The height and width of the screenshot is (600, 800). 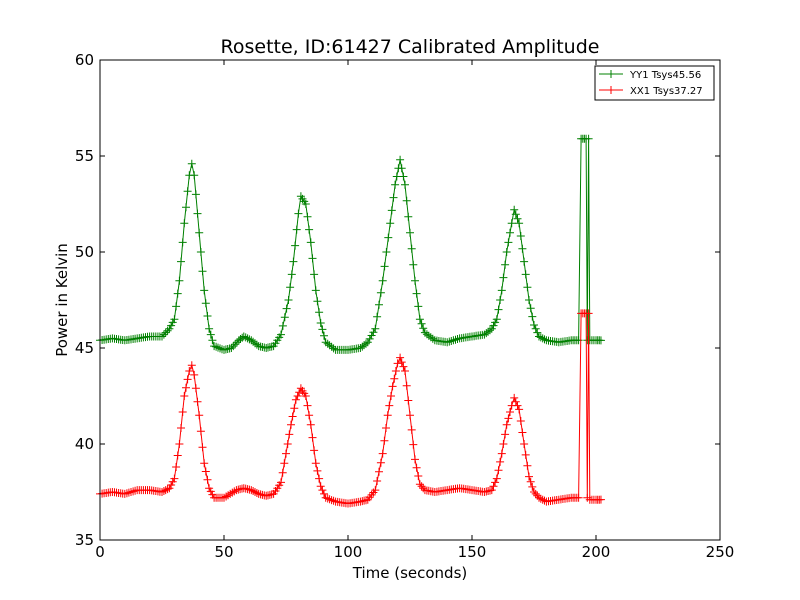 I want to click on x-tick-label: 200, so click(x=596, y=552).